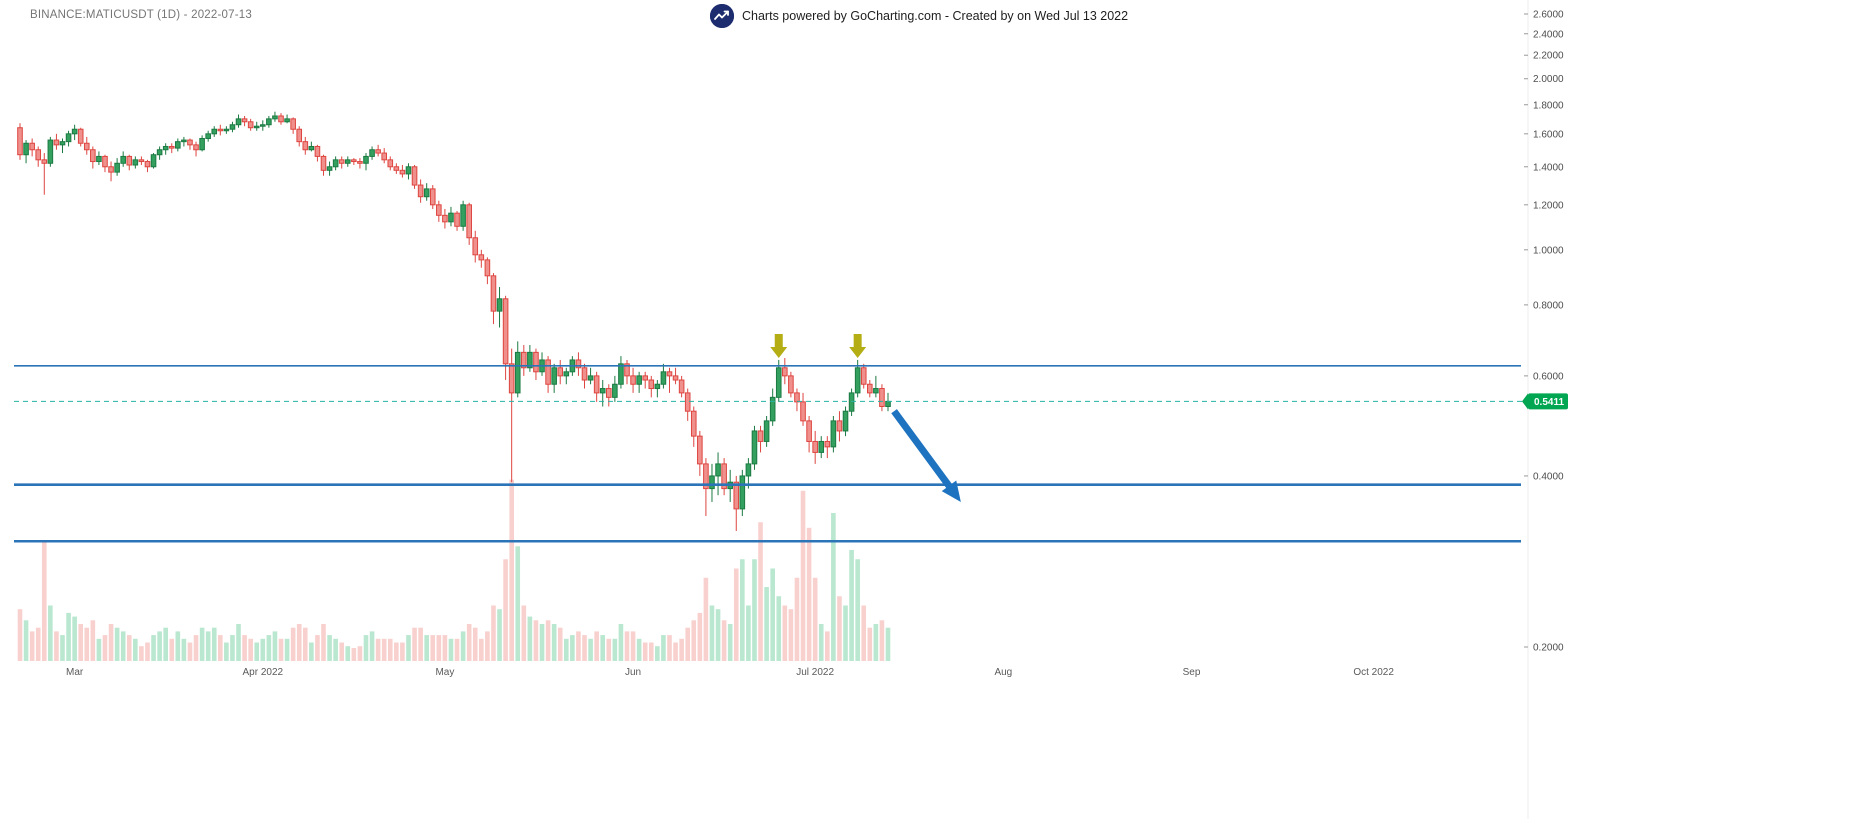  What do you see at coordinates (924, 452) in the screenshot?
I see `trend-arrow-shaft` at bounding box center [924, 452].